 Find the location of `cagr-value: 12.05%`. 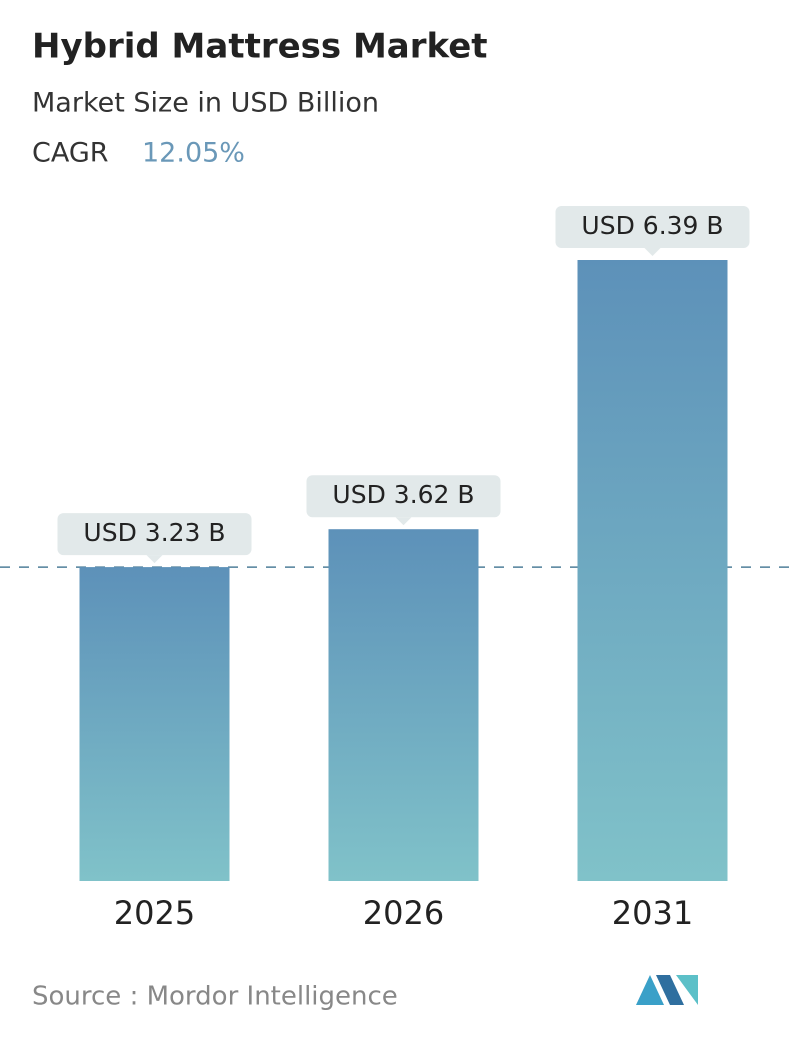

cagr-value: 12.05% is located at coordinates (193, 153).